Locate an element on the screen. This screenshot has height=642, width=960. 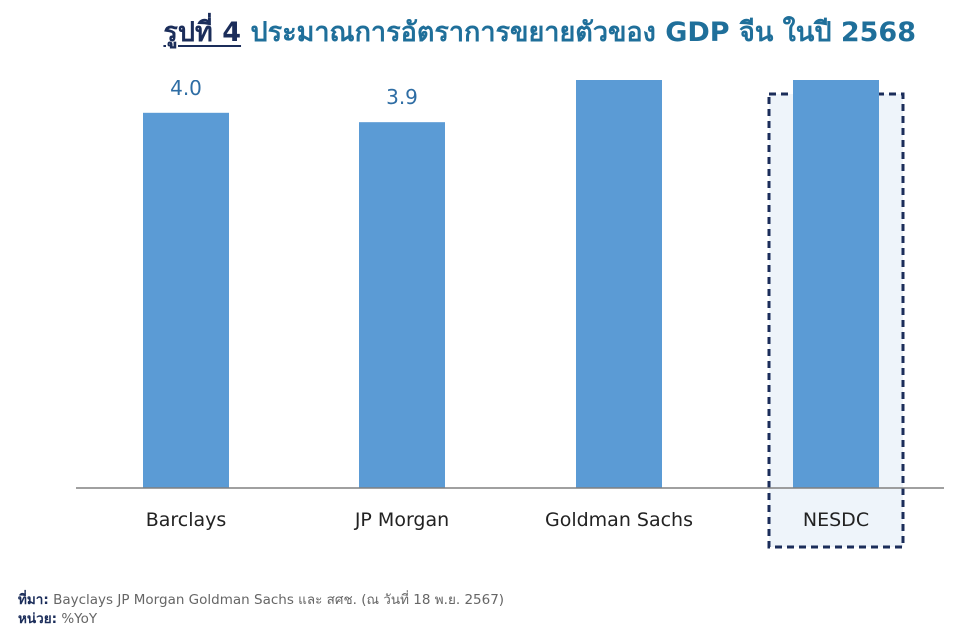
source-label: ที่มา: is located at coordinates (33, 600).